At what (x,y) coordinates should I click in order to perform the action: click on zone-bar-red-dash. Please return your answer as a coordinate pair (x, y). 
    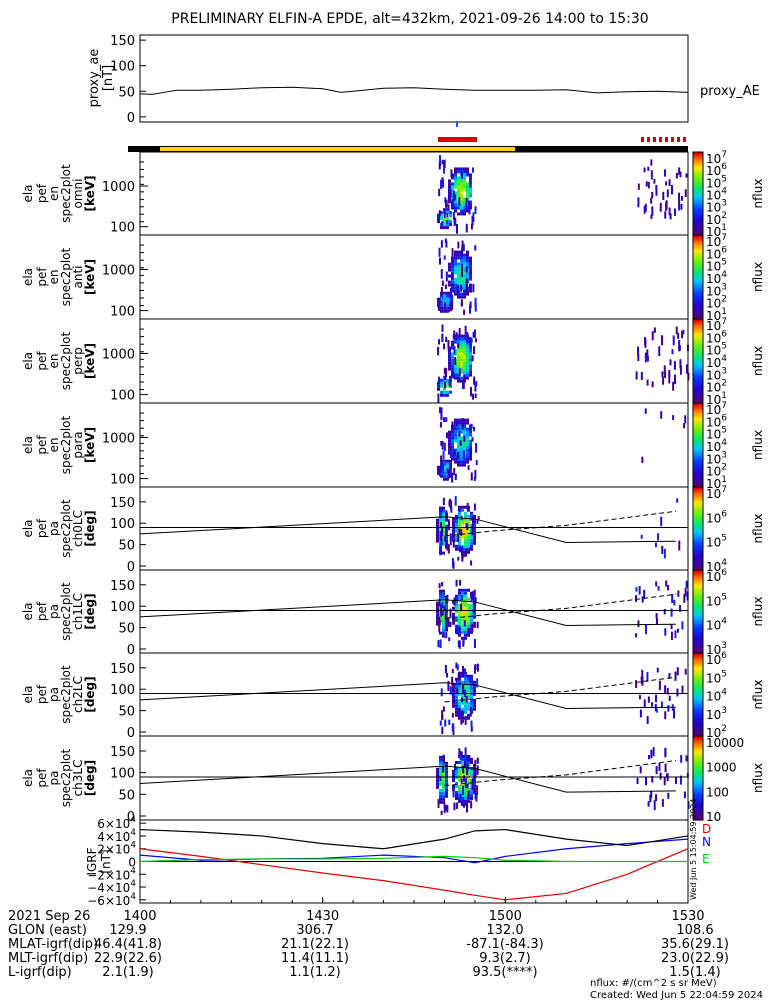
    Looking at the image, I should click on (666, 139).